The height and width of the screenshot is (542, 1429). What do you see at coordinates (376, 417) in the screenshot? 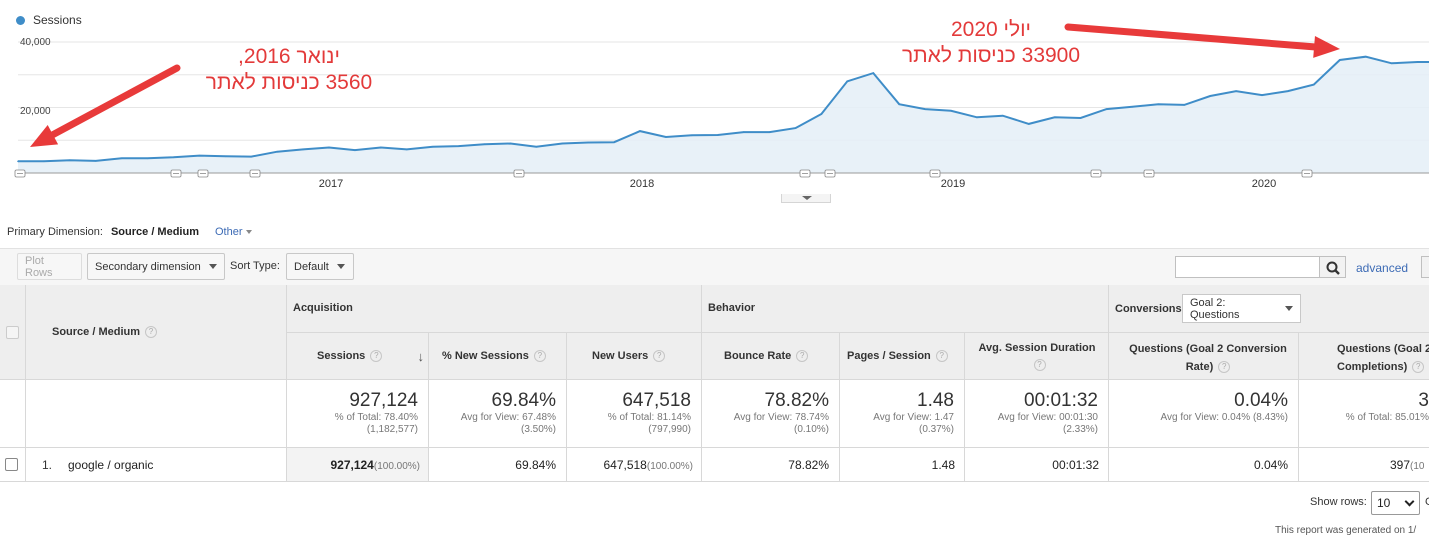
I see `totals-sessions-sub1: % of Total: 78.40%` at bounding box center [376, 417].